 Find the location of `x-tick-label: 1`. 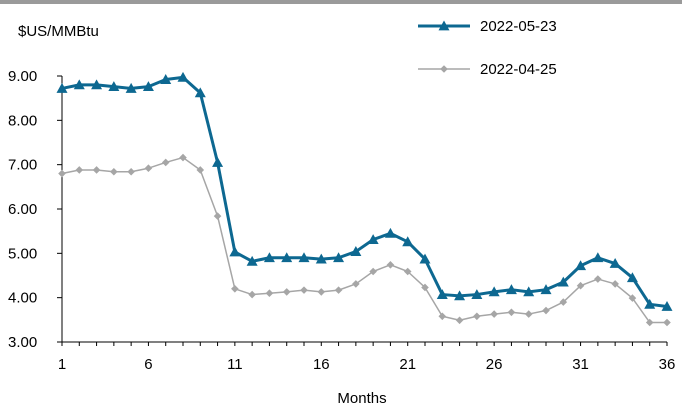

x-tick-label: 1 is located at coordinates (62, 364).